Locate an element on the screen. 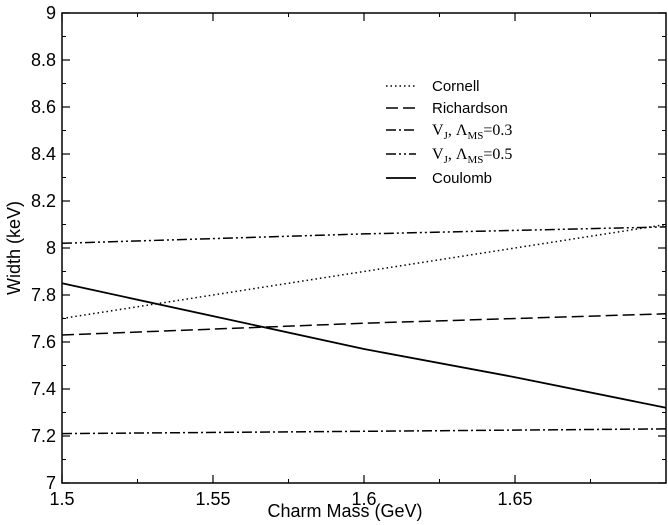  y-tick-label: 7.2 is located at coordinates (43, 436).